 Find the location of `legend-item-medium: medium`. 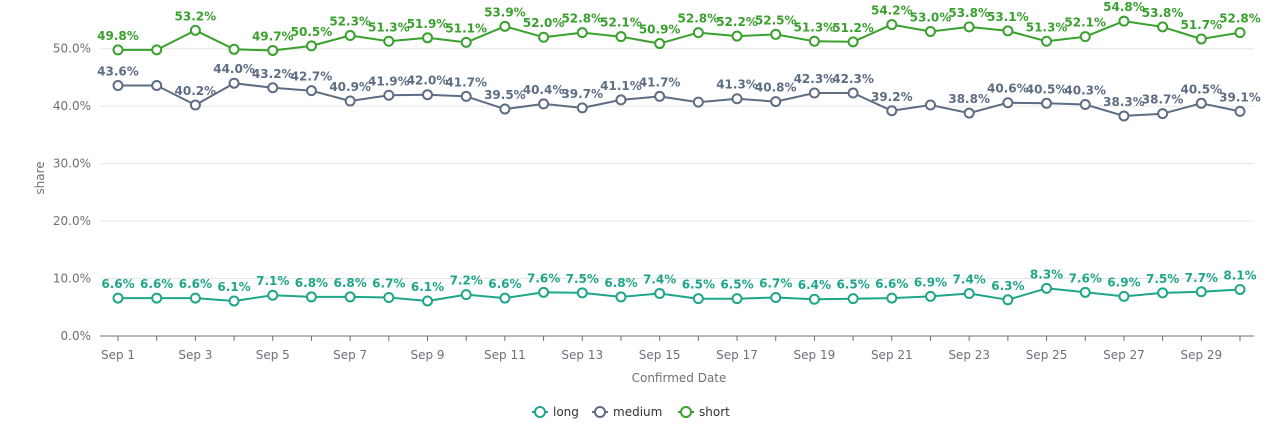

legend-item-medium: medium is located at coordinates (627, 412).